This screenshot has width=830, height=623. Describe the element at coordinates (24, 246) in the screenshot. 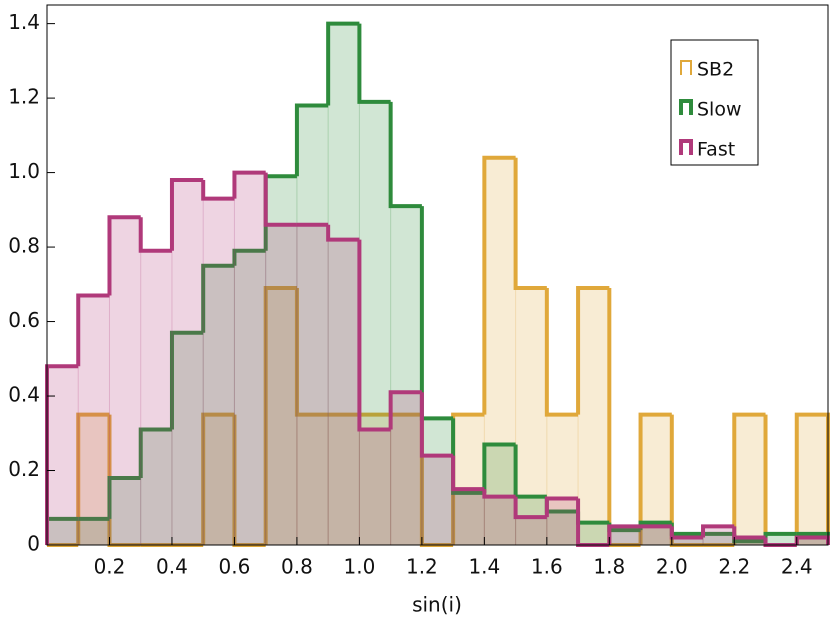

I see `y-tick-label: 0.8` at that location.